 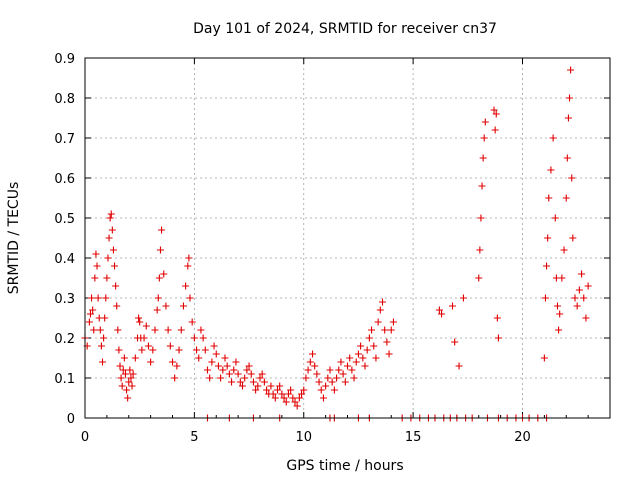 I want to click on y-tick-label: 0.7, so click(x=64, y=139).